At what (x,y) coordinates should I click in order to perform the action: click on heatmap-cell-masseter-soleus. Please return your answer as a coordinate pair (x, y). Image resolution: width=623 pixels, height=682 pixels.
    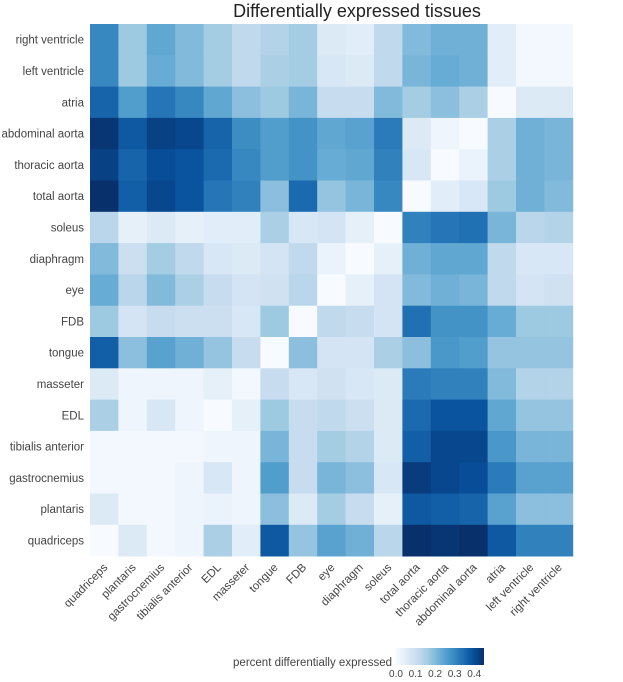
    Looking at the image, I should click on (388, 384).